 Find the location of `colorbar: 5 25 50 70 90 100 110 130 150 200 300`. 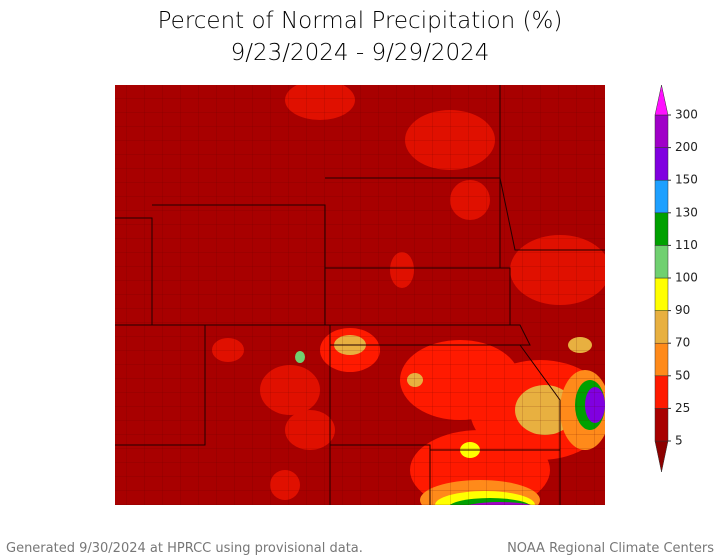

colorbar: 5 25 50 70 90 100 110 130 150 200 300 is located at coordinates (676, 278).